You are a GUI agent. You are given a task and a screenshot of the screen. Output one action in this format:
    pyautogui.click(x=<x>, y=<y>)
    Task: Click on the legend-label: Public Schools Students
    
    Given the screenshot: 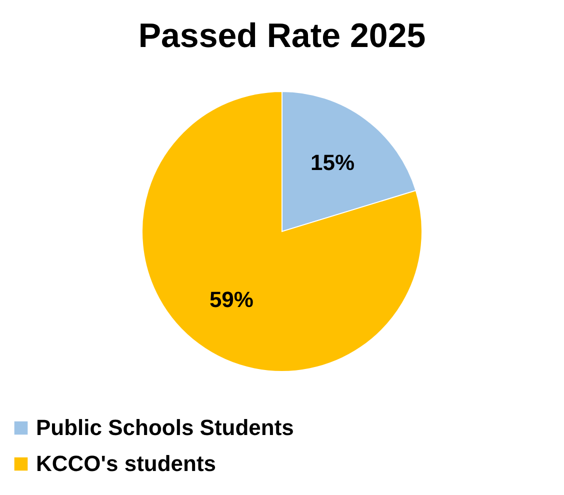 What is the action you would take?
    pyautogui.click(x=165, y=427)
    